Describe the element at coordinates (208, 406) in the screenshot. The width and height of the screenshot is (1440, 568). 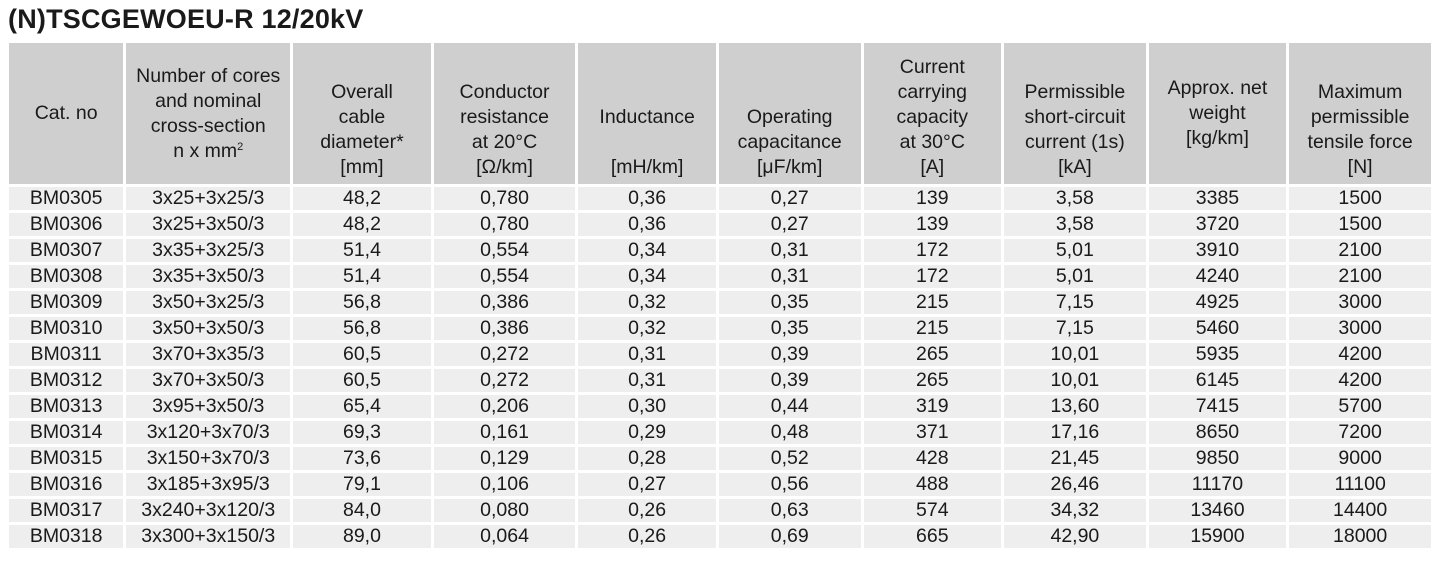
I see `cell-cores: 3x95+3x50/3` at that location.